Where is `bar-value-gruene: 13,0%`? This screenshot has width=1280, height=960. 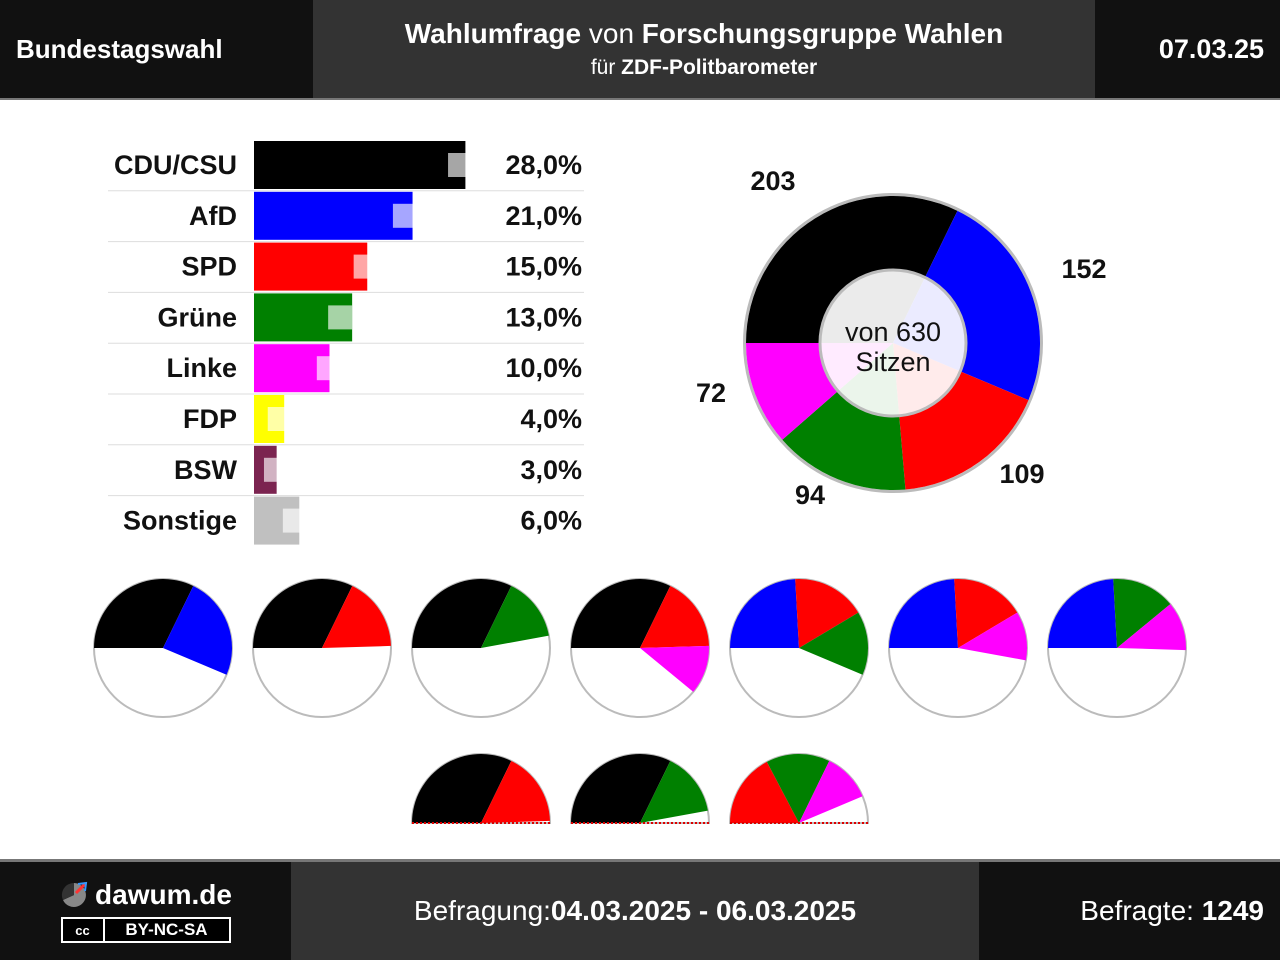
bar-value-gruene: 13,0% is located at coordinates (543, 317).